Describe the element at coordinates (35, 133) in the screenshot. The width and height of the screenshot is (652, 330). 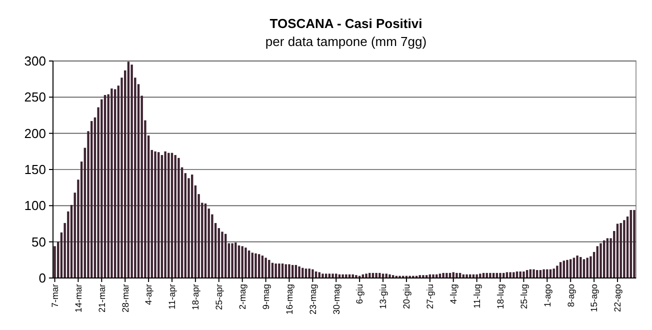
I see `y-tick-label: 200` at that location.